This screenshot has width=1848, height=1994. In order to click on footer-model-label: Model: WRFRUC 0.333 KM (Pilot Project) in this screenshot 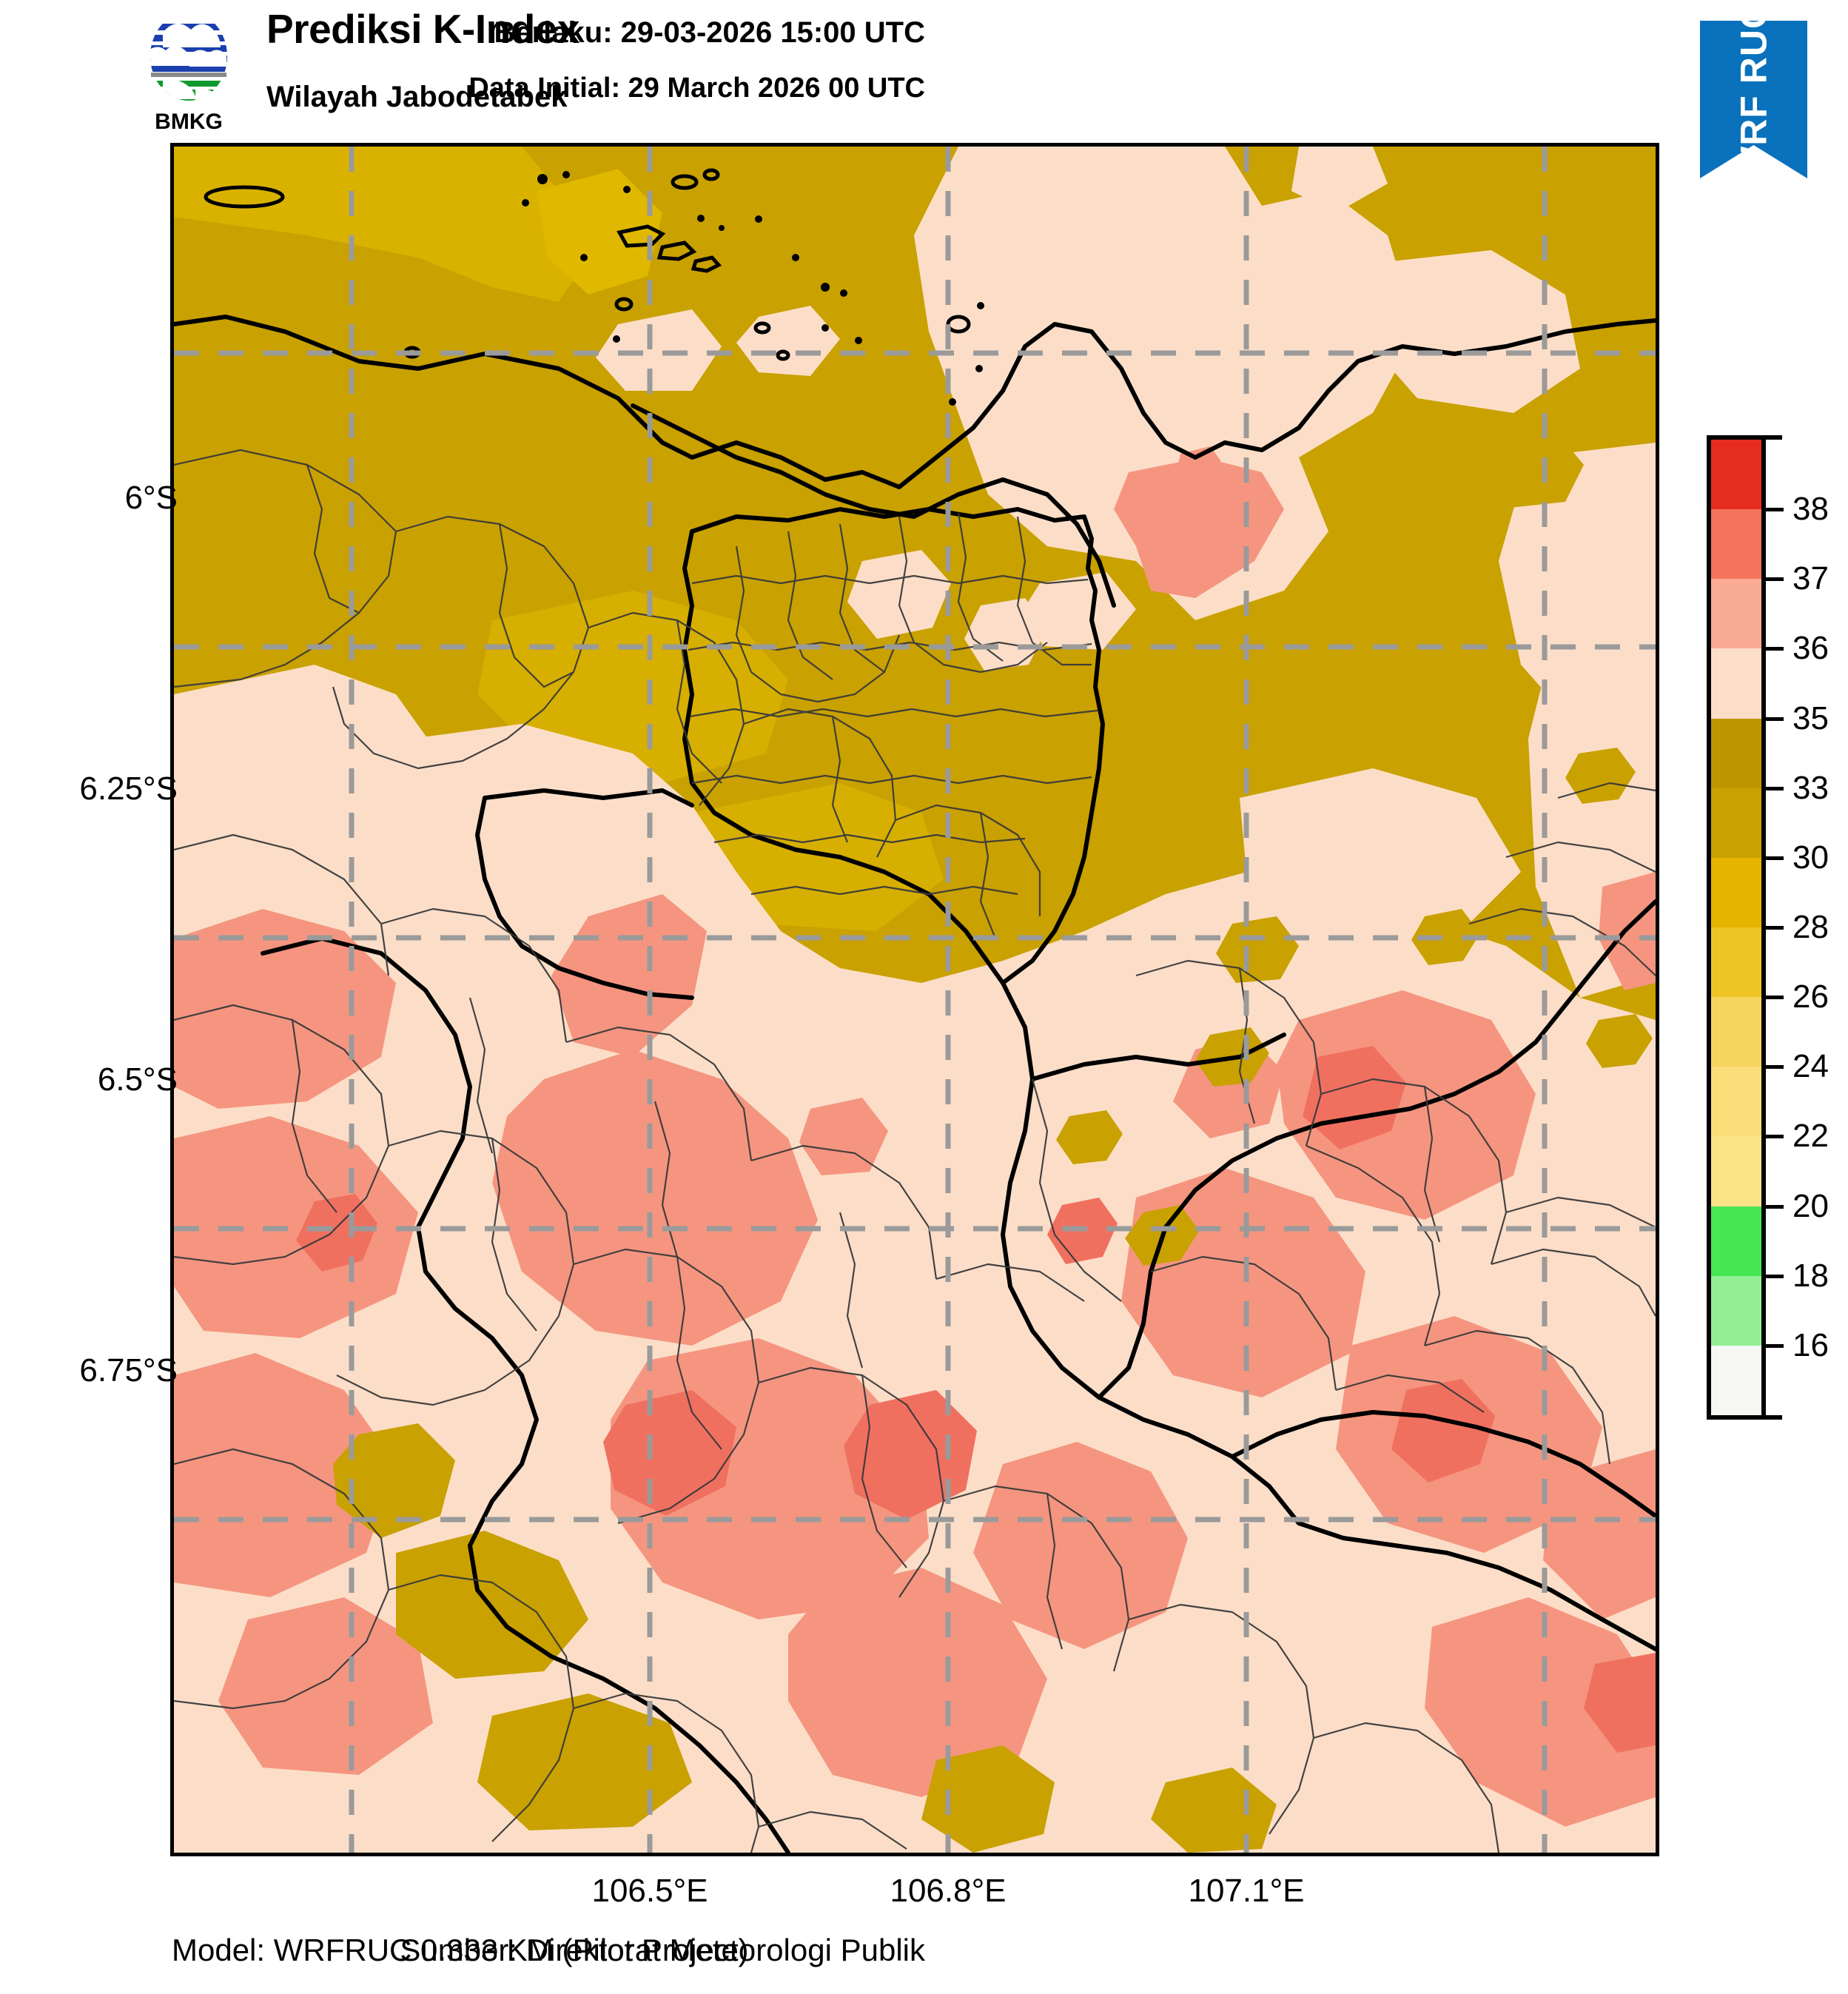, I will do `click(460, 1950)`.